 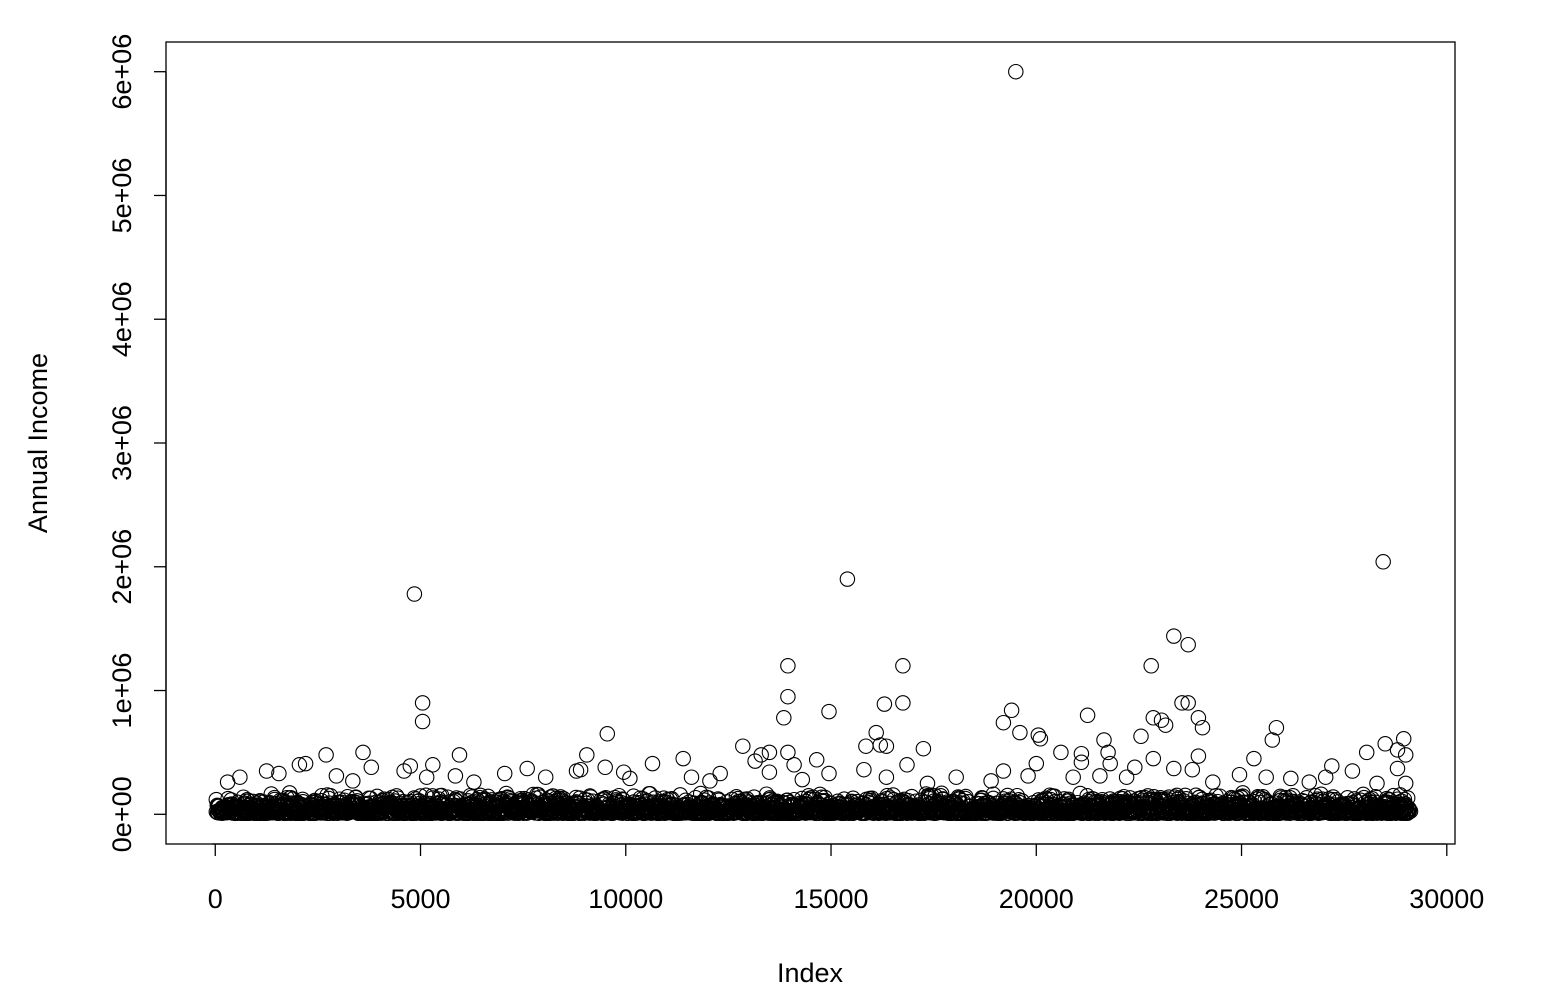 I want to click on x-tick-label: 0, so click(x=215, y=899).